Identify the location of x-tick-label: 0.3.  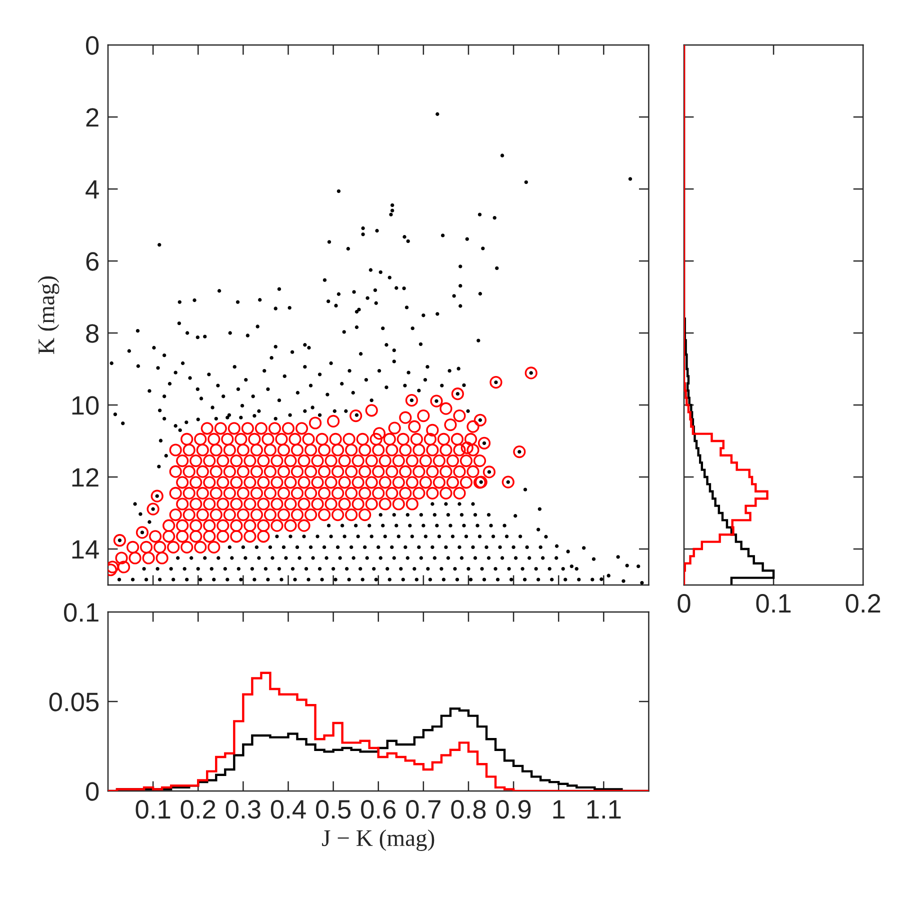
(243, 809).